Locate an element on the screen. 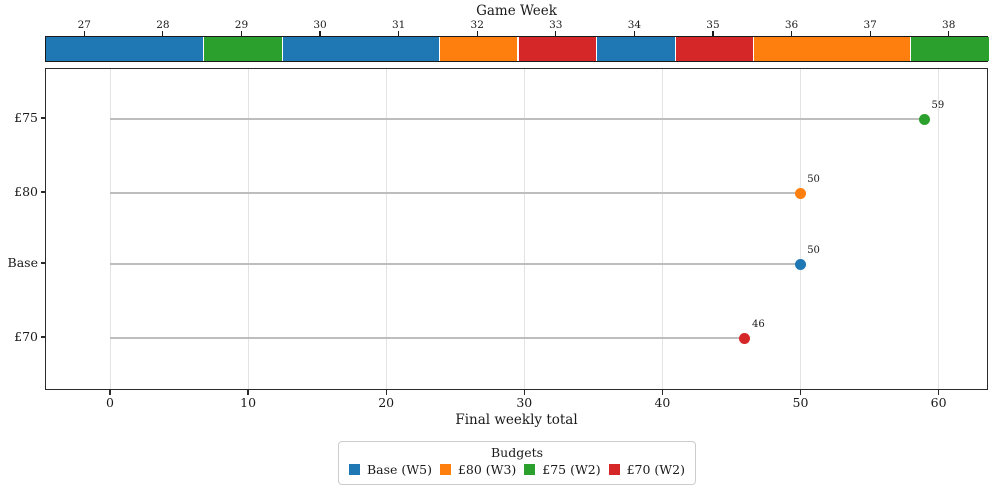  y-tick-label: Base is located at coordinates (22, 262).